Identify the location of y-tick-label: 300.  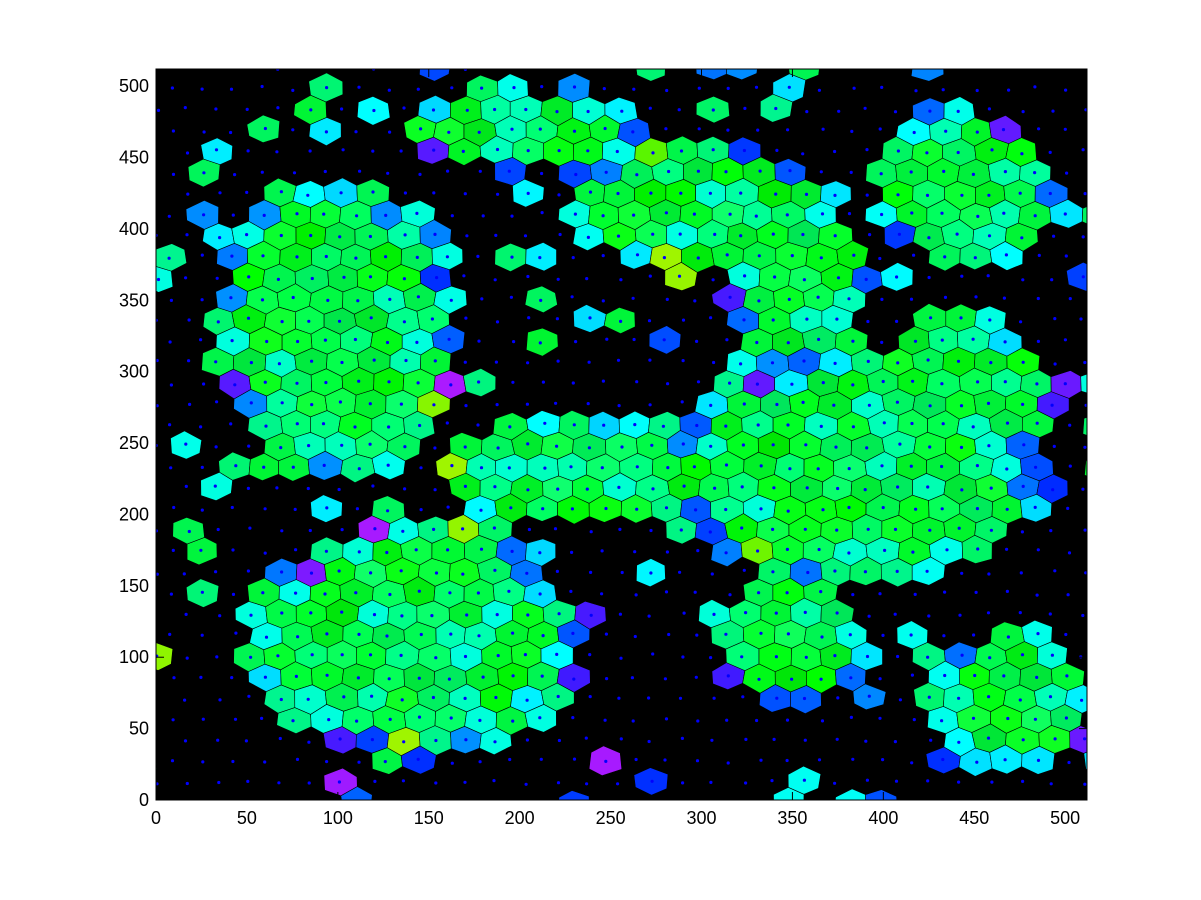
(134, 372).